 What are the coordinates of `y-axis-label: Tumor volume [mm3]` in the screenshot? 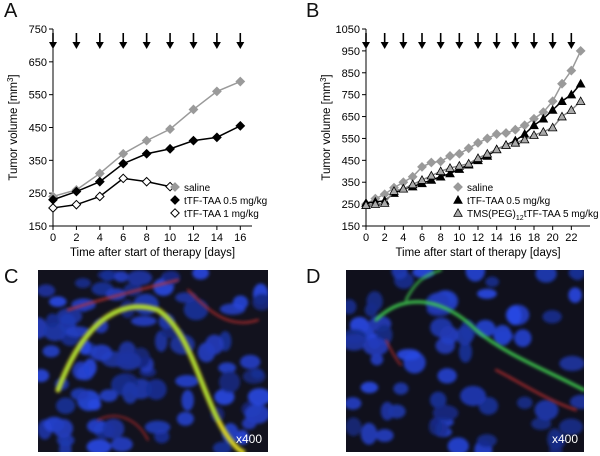 It's located at (13, 127).